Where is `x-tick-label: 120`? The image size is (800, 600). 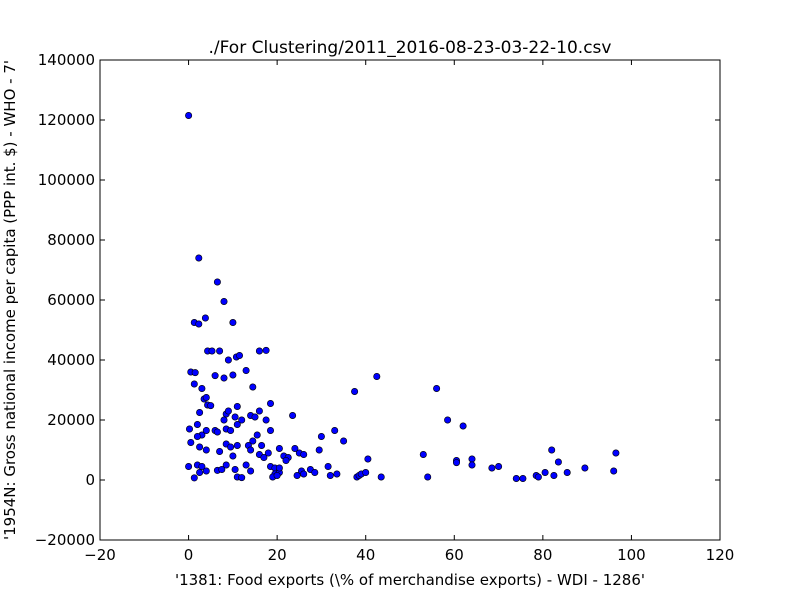 x-tick-label: 120 is located at coordinates (720, 555).